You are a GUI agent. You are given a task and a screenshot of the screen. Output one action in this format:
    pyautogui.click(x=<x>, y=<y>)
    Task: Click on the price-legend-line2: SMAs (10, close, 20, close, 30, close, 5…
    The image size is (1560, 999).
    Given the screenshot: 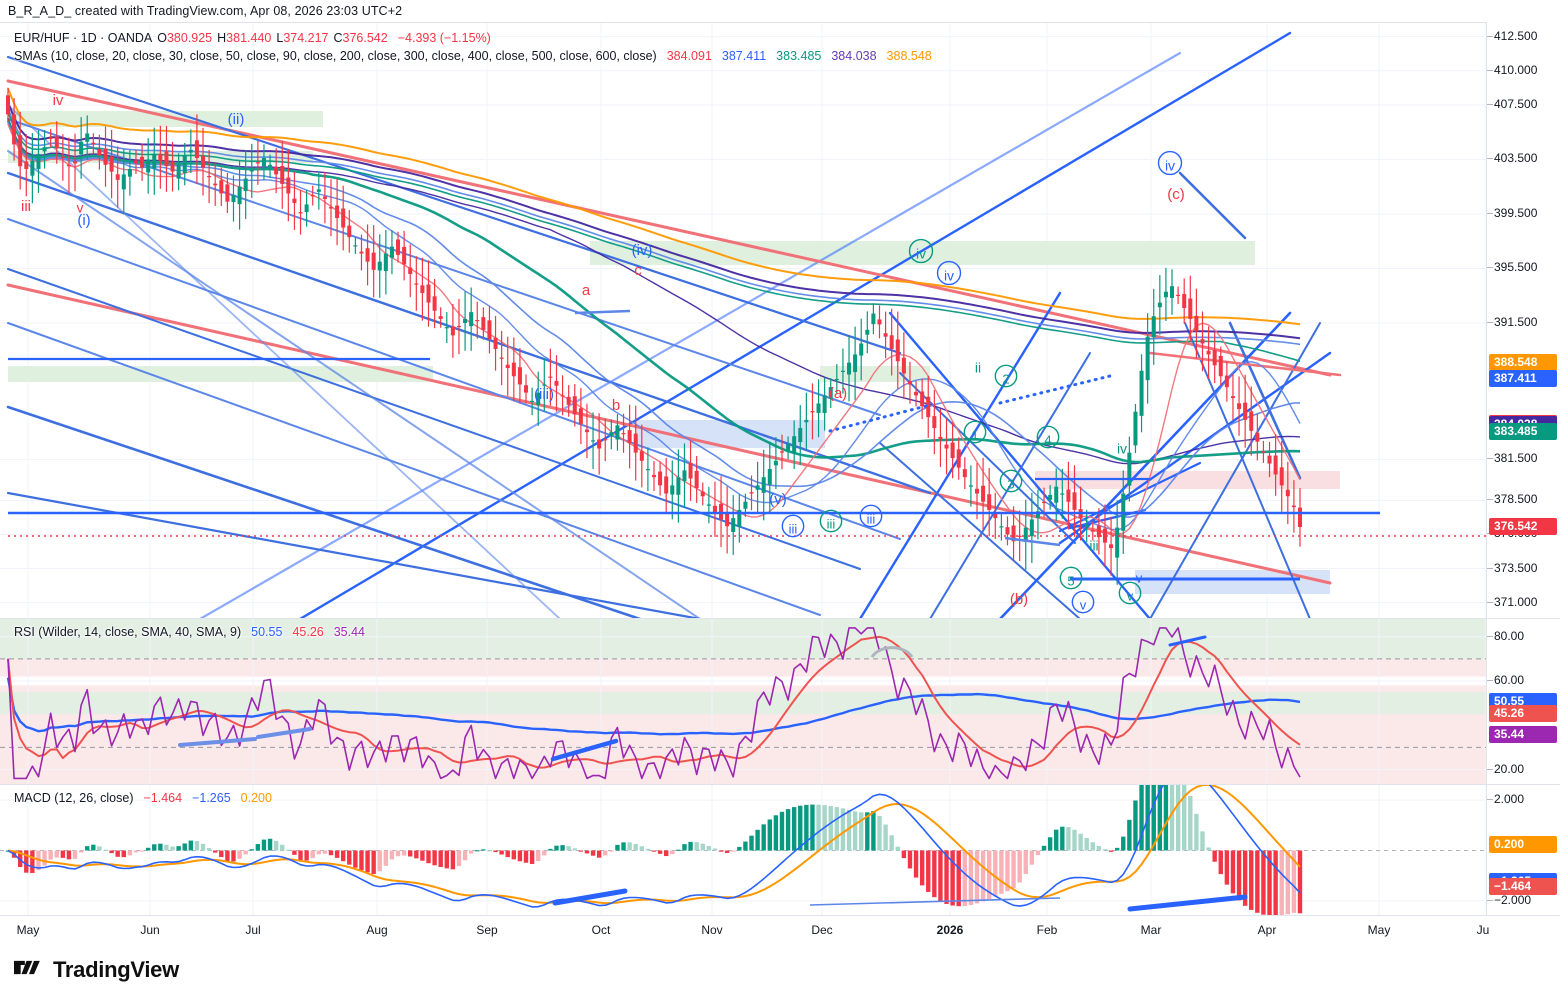 What is the action you would take?
    pyautogui.click(x=473, y=56)
    